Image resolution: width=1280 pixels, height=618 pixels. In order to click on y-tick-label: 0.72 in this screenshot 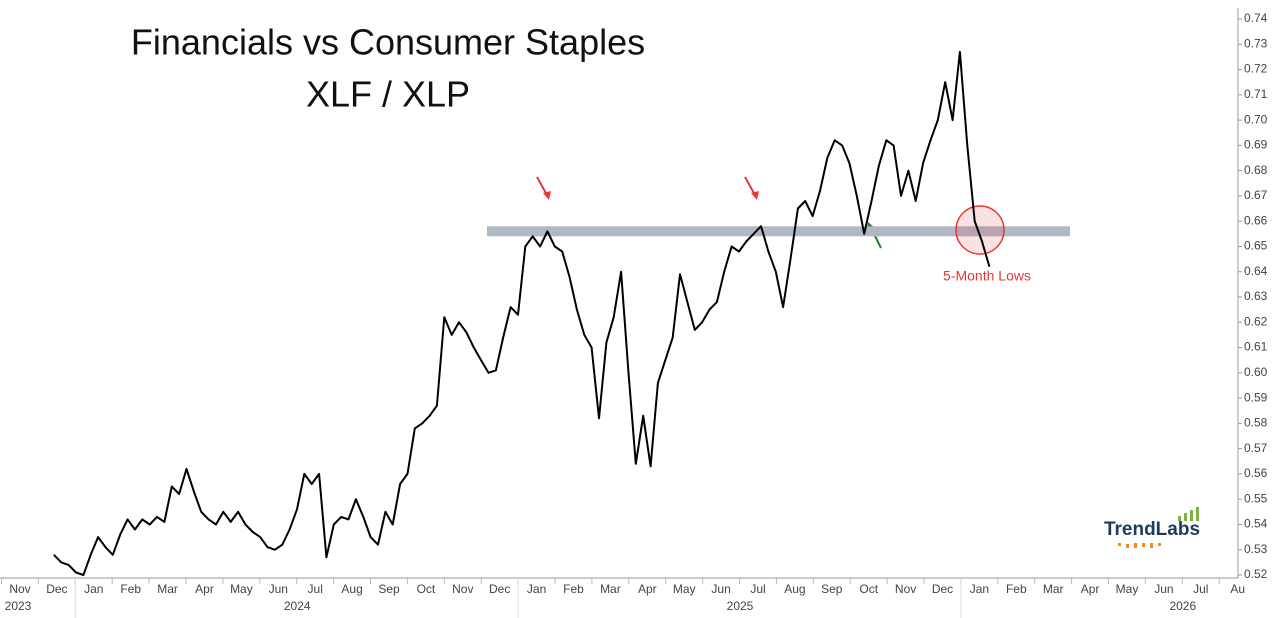, I will do `click(1256, 69)`.